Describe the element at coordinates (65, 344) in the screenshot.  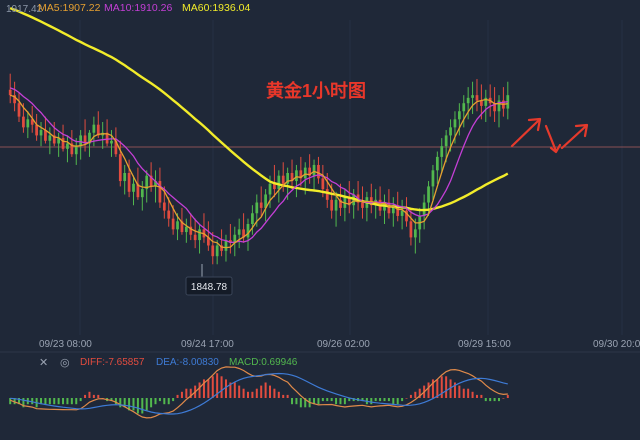
I see `x-tick-label: 09/23 08:00` at that location.